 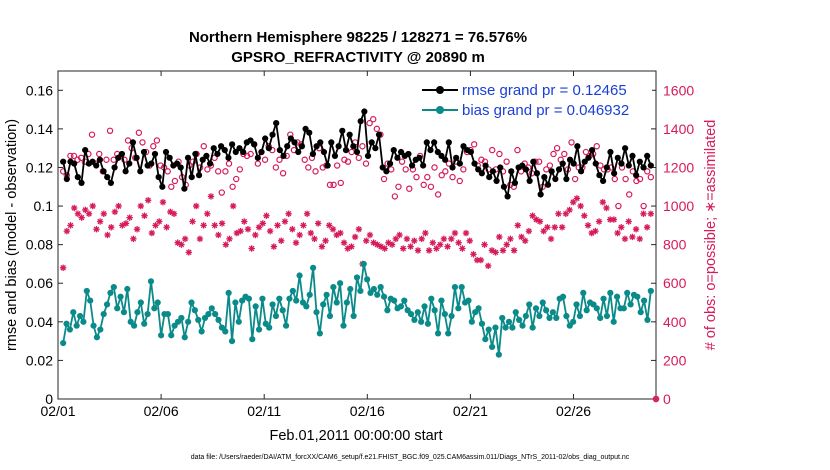 I want to click on x-tick-label: 02/26, so click(x=573, y=411).